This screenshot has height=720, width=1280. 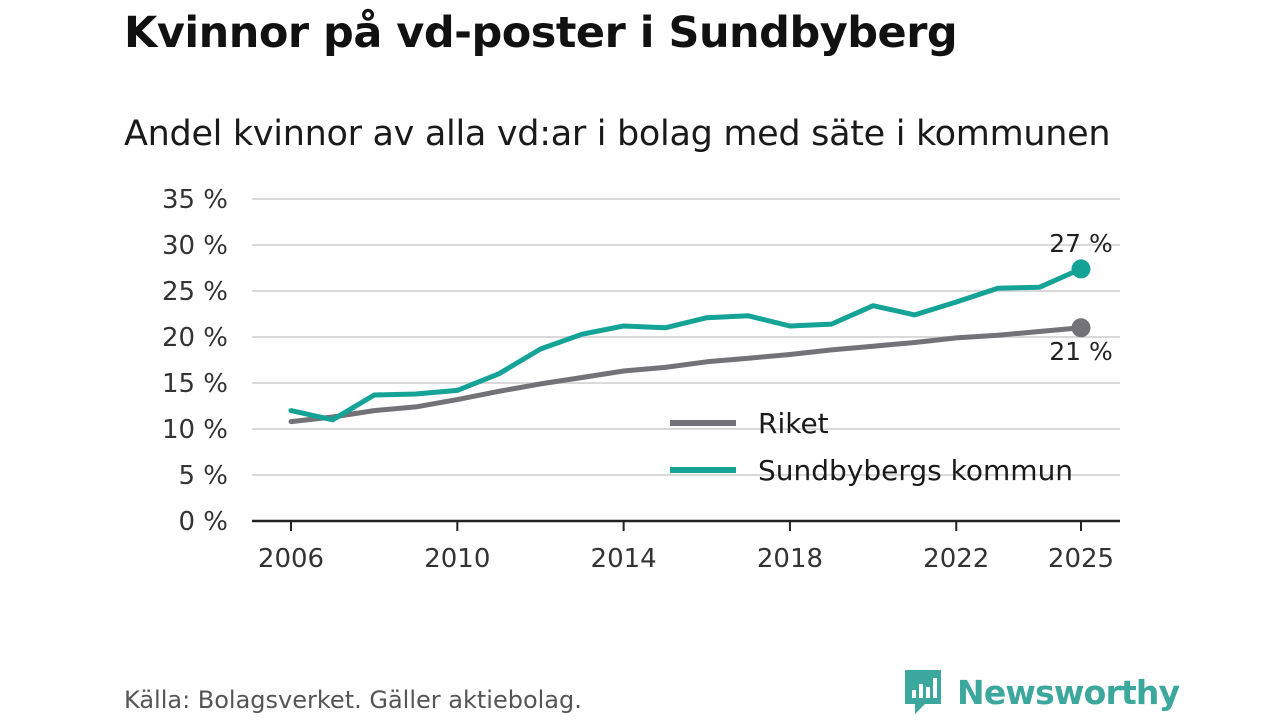 What do you see at coordinates (790, 559) in the screenshot?
I see `x-tick-label: 2018` at bounding box center [790, 559].